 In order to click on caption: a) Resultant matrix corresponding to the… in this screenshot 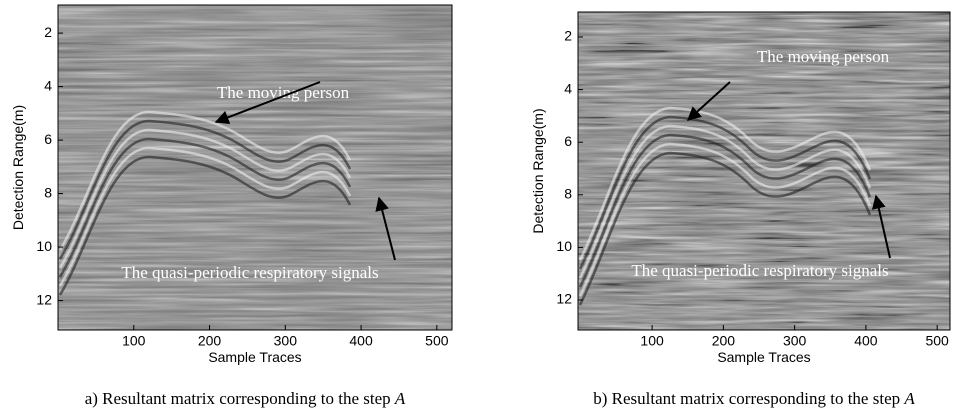, I will do `click(245, 398)`.